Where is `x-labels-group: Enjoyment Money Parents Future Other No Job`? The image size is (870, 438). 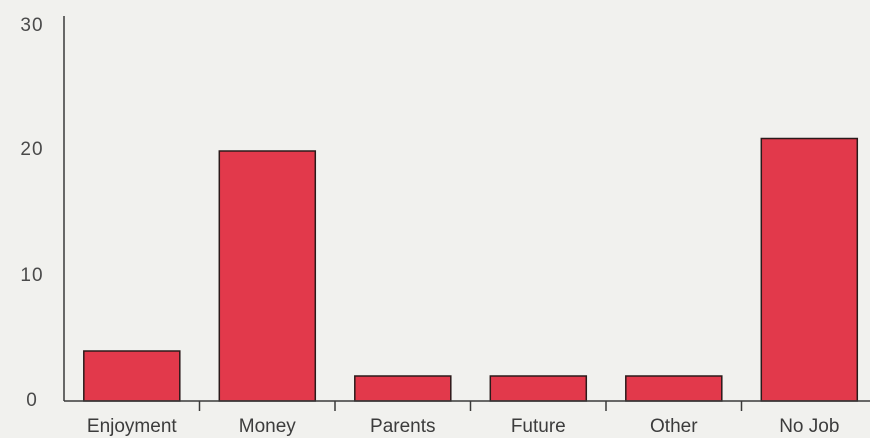 x-labels-group: Enjoyment Money Parents Future Other No Job is located at coordinates (463, 426).